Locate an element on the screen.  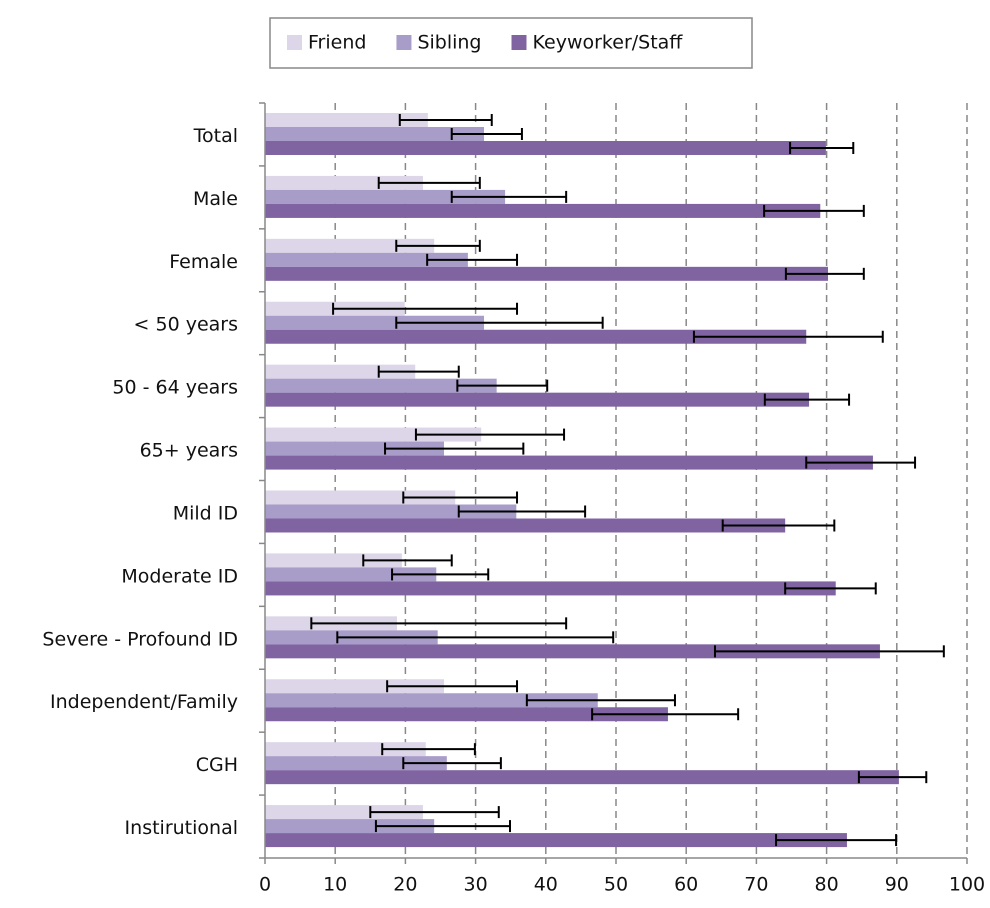
x-tick-label: 40 is located at coordinates (546, 885).